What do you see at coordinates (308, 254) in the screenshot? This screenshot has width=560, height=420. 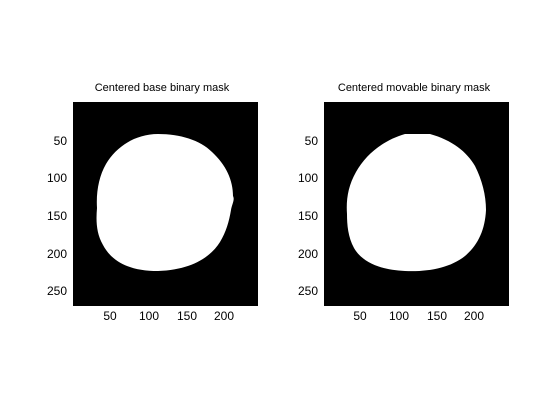 I see `right-y-tick-label: 200` at bounding box center [308, 254].